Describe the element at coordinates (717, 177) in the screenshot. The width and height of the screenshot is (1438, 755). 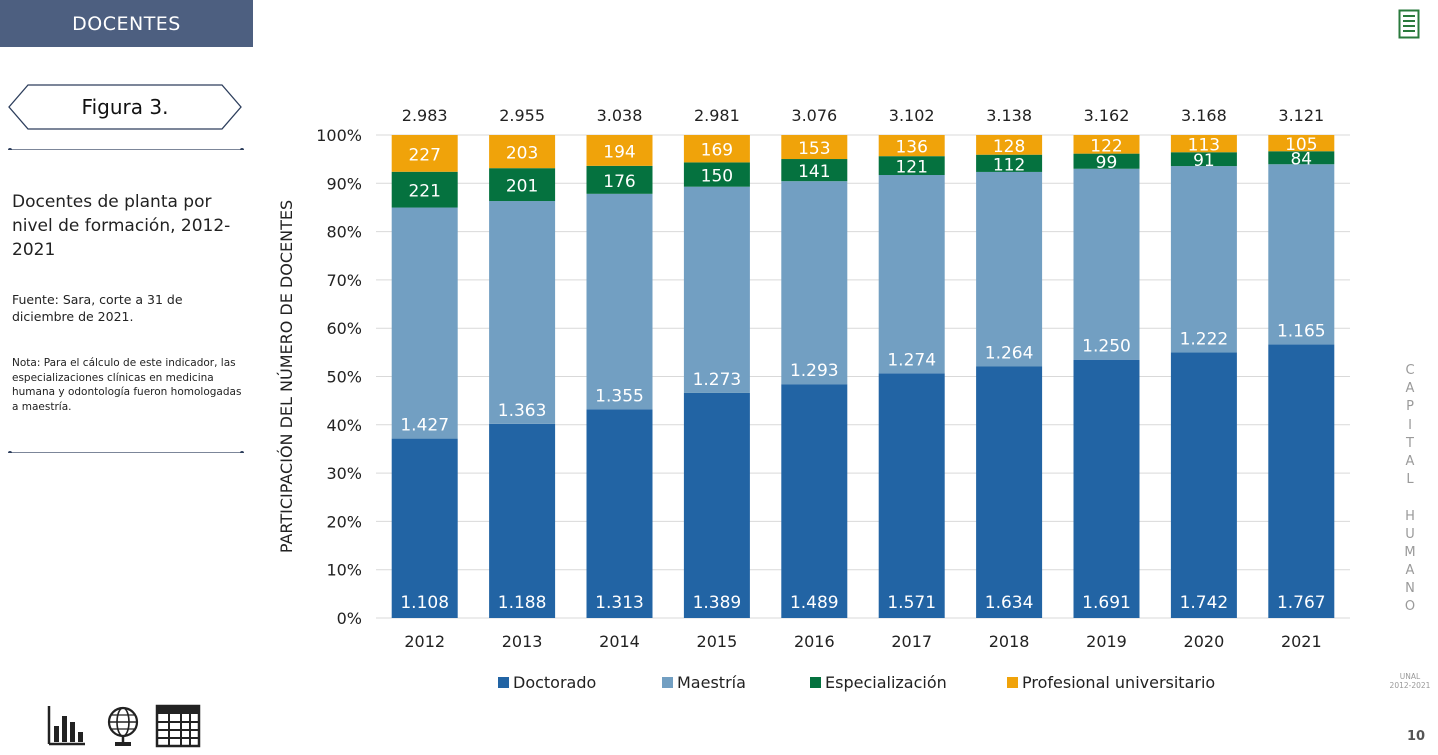
I see `data-label: 150` at that location.